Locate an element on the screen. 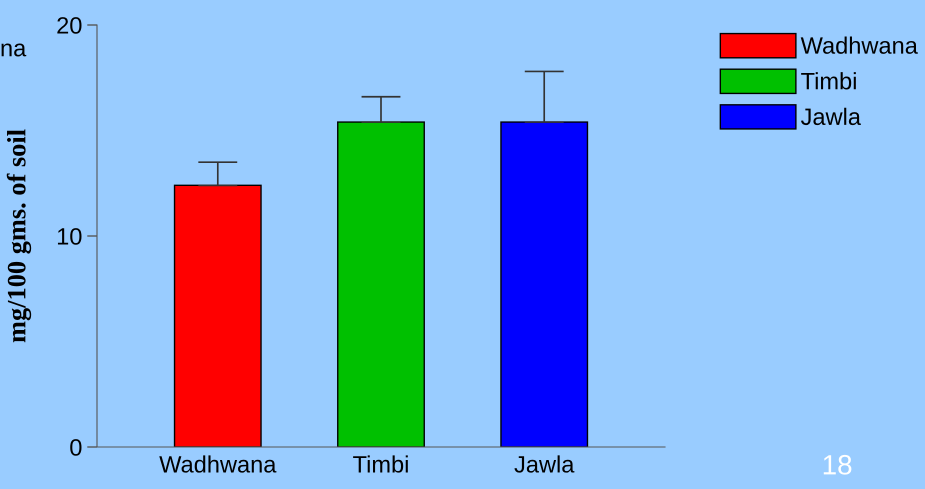  text: na is located at coordinates (14, 50).